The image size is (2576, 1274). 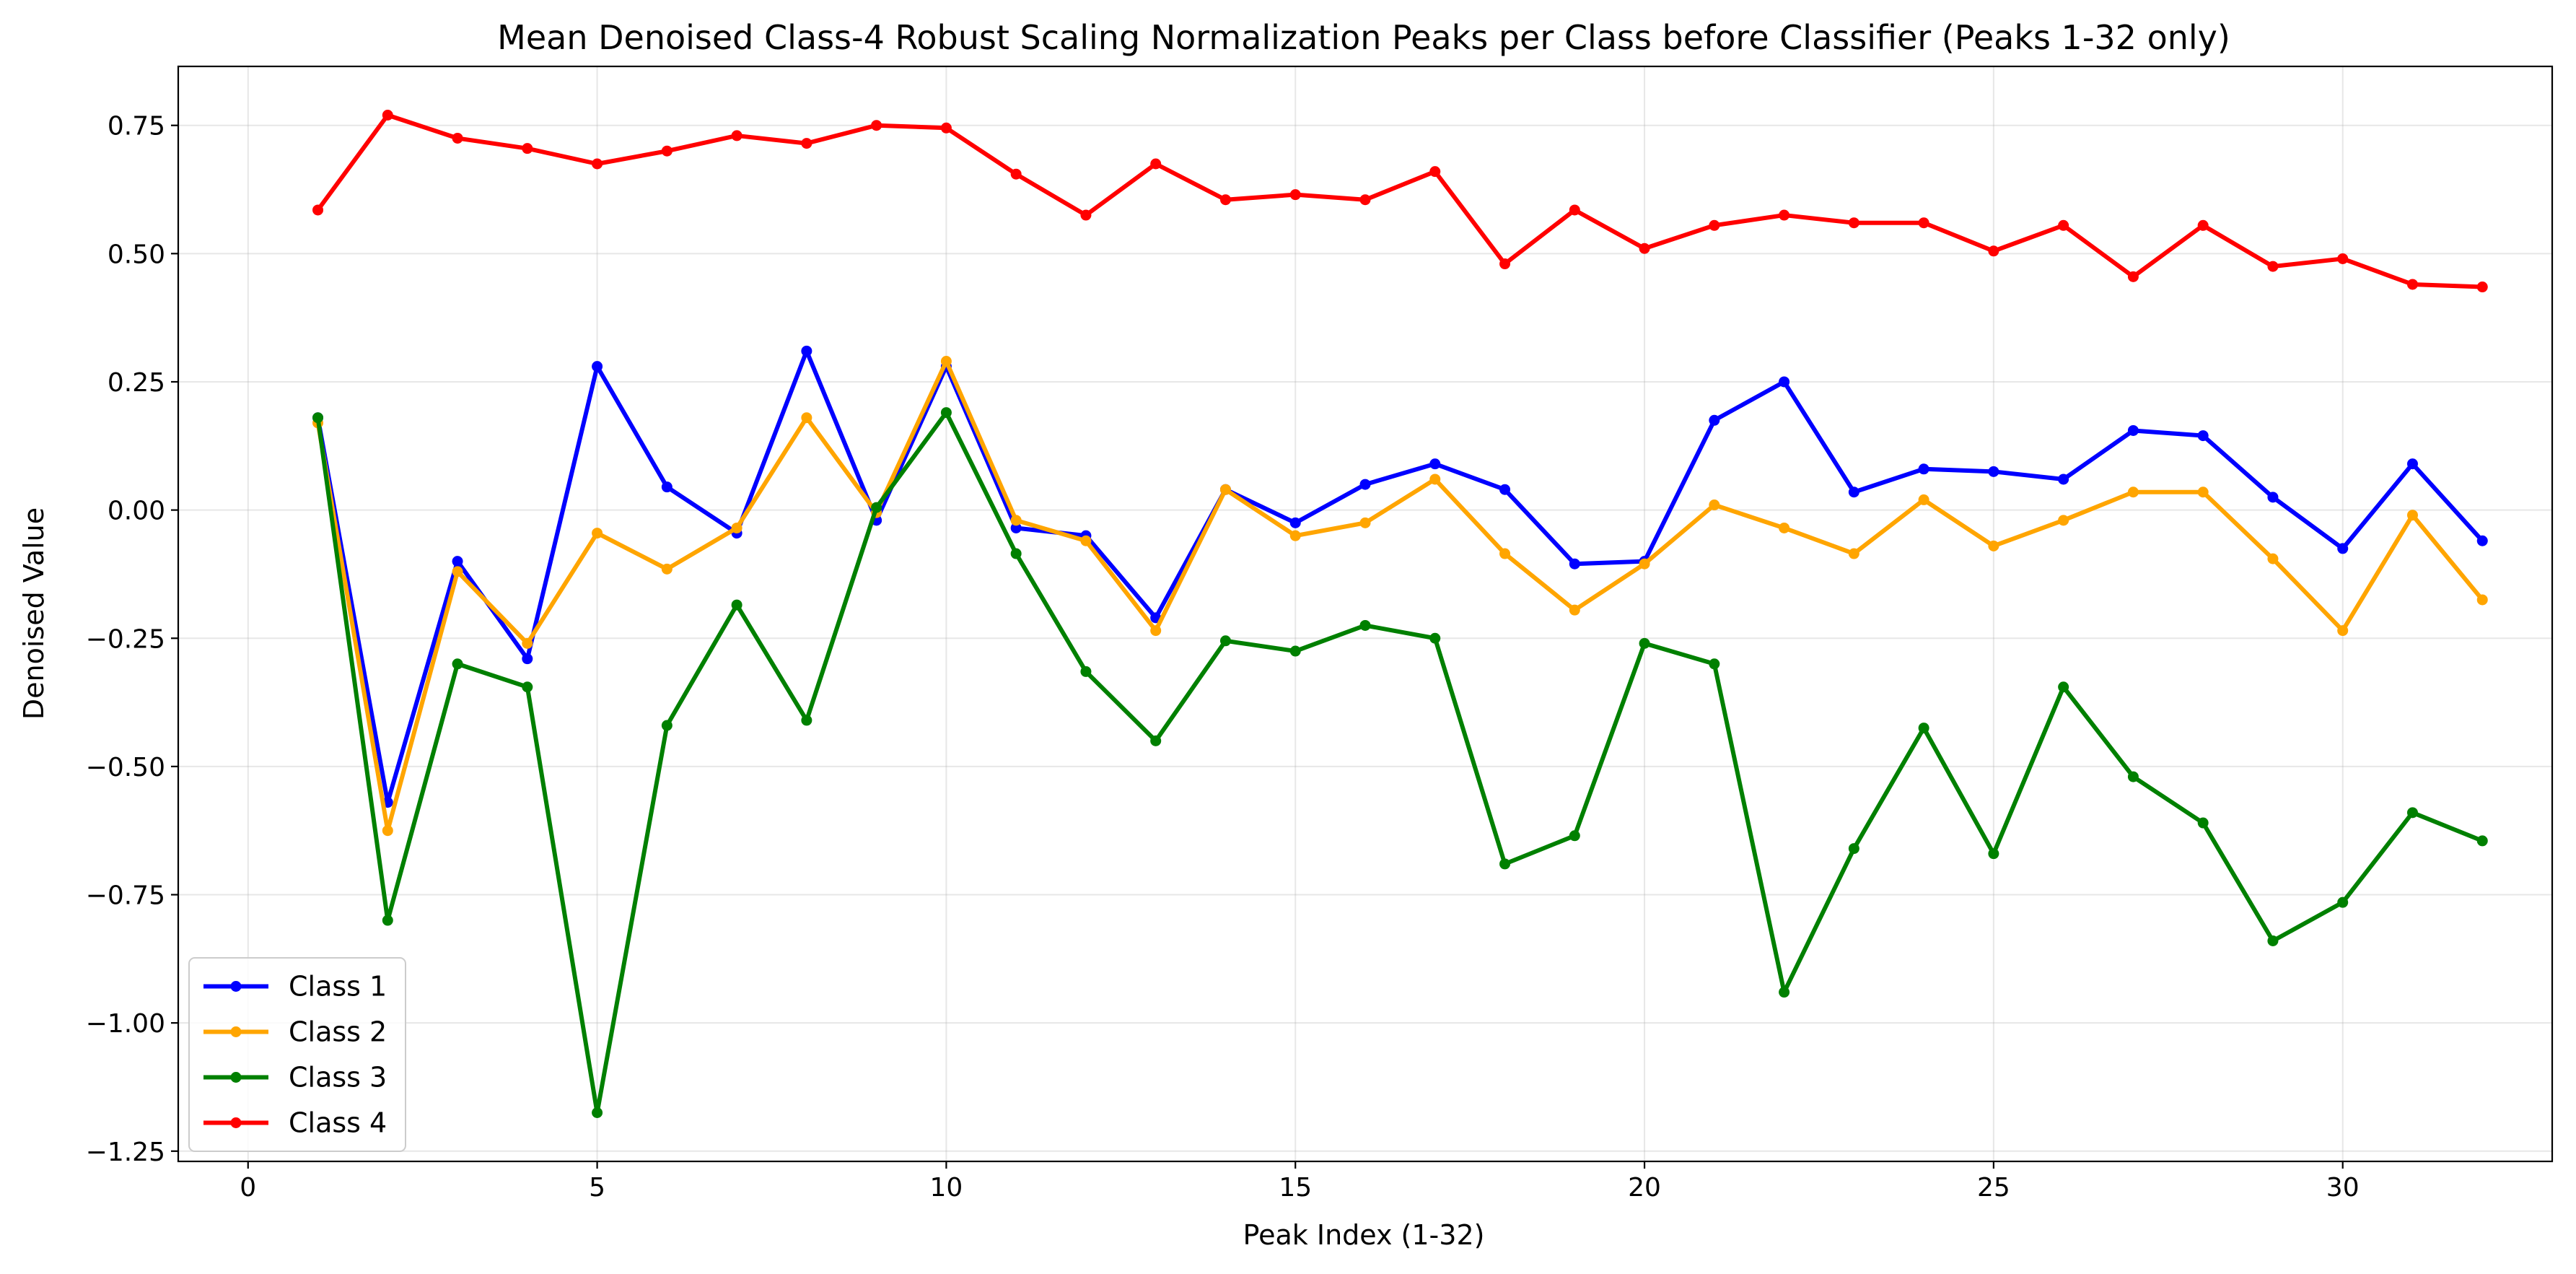 I want to click on legend: Class 1 Class 2 Class 3 Class 4, so click(x=297, y=1054).